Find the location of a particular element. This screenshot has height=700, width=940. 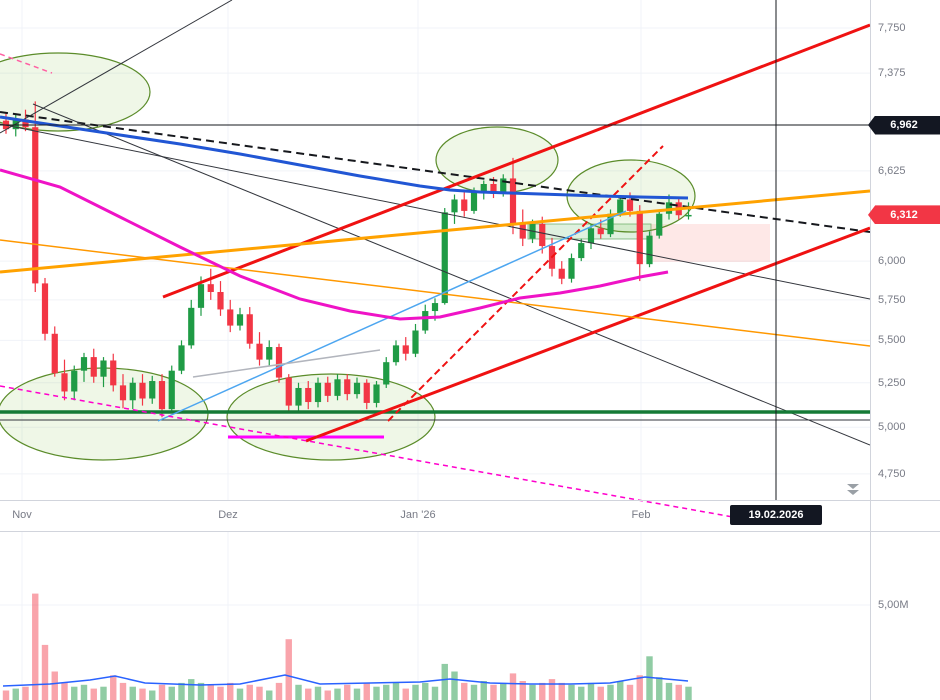

red-dashed-trendline is located at coordinates (525, 283).